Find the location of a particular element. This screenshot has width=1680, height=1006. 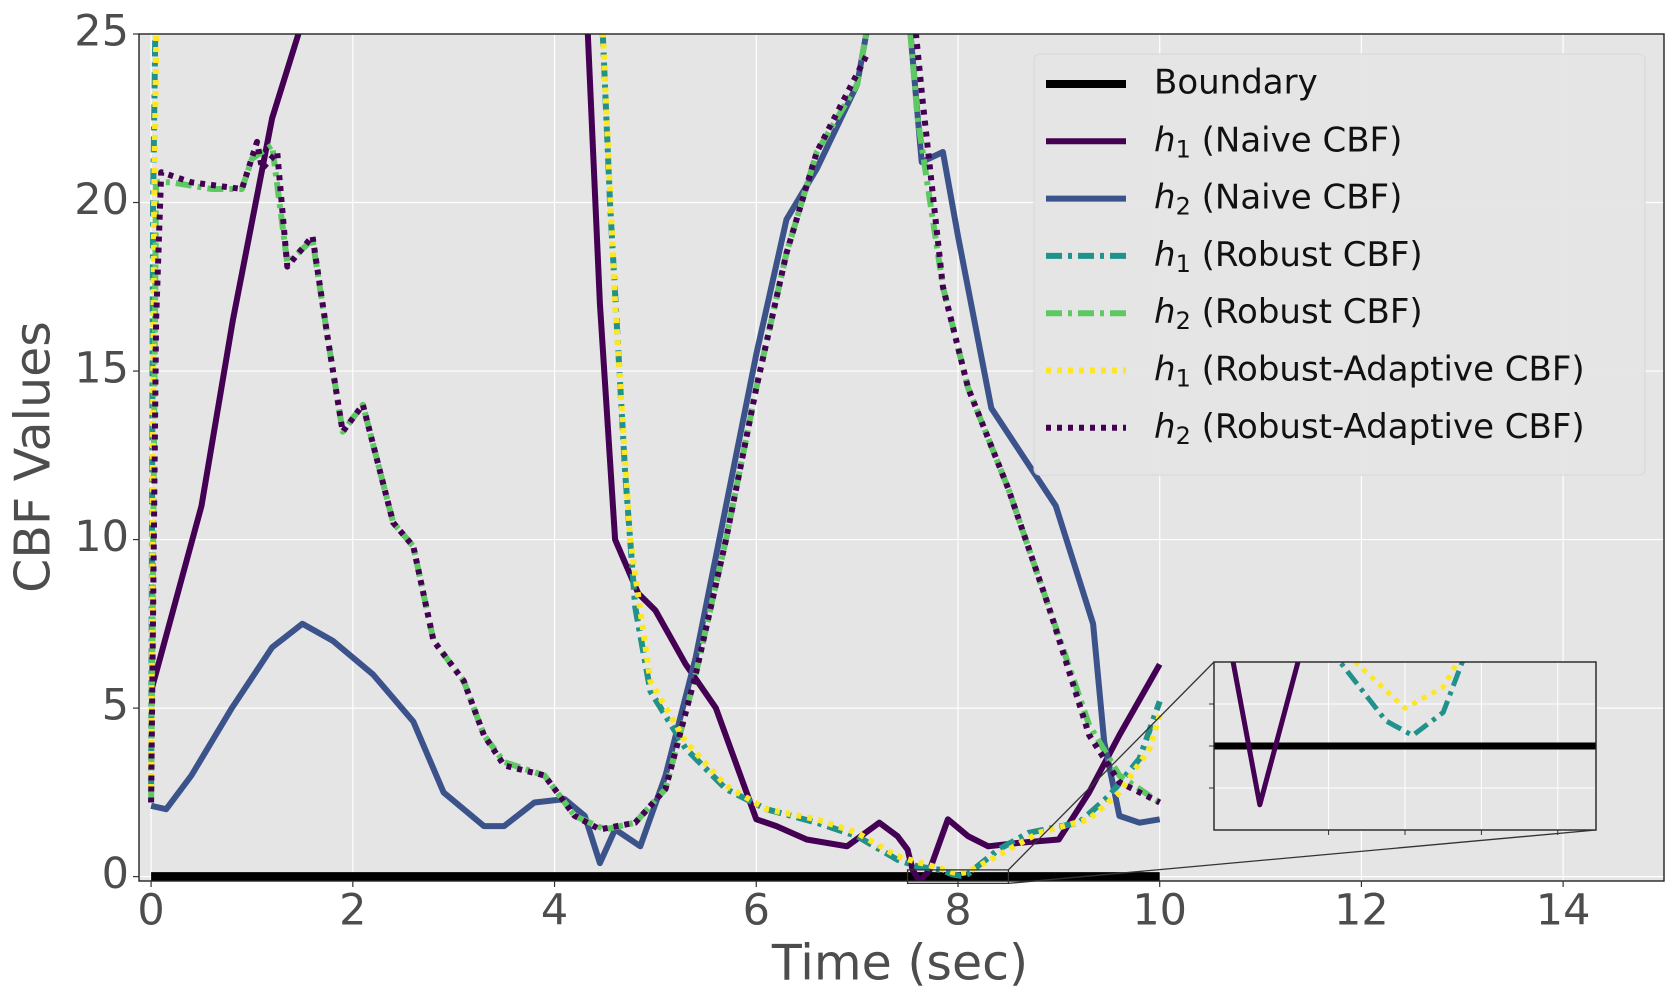

legend-label: h2 (Naive CBF) is located at coordinates (1278, 199).